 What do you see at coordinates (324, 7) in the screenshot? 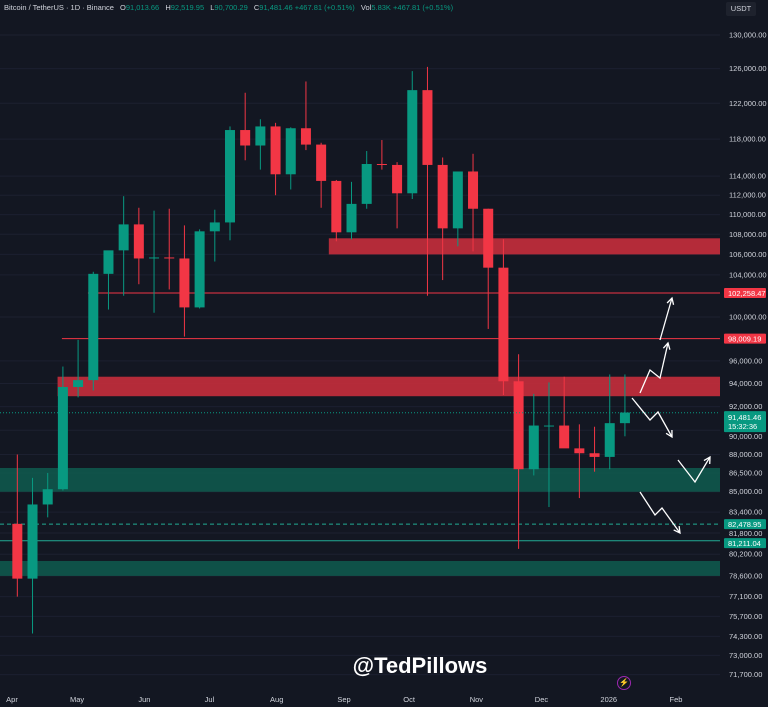
I see `change-value: +467.81 (+0.51%)` at bounding box center [324, 7].